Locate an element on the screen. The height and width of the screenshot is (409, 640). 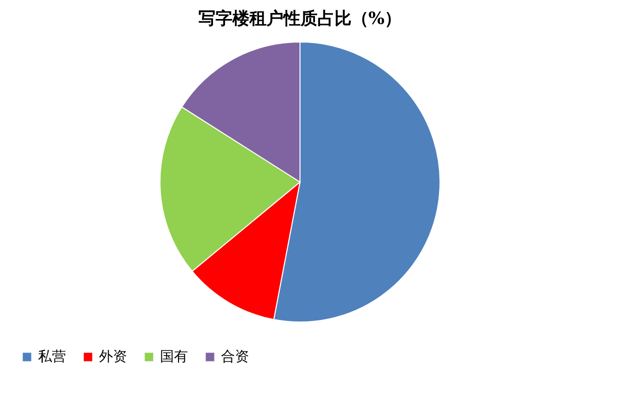
legend-label: 国有 is located at coordinates (174, 357).